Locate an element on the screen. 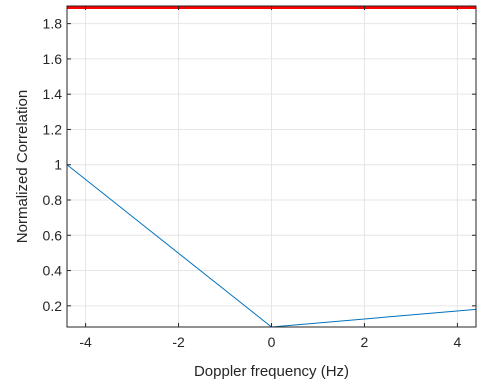 Image resolution: width=478 pixels, height=383 pixels. x-tick-label: -2 is located at coordinates (178, 342).